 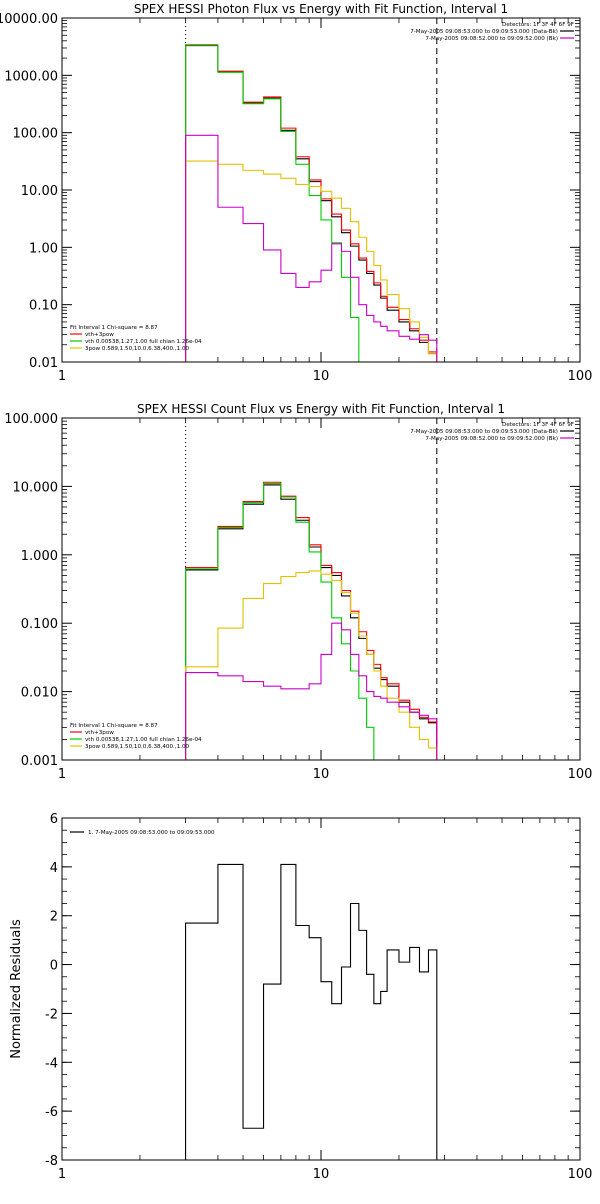 What do you see at coordinates (31, 76) in the screenshot?
I see `y-tick-label: 1000.00` at bounding box center [31, 76].